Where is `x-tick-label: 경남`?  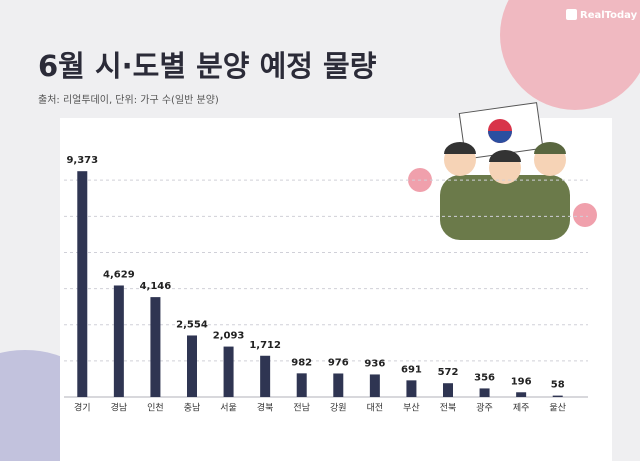 x-tick-label: 경남 is located at coordinates (119, 408).